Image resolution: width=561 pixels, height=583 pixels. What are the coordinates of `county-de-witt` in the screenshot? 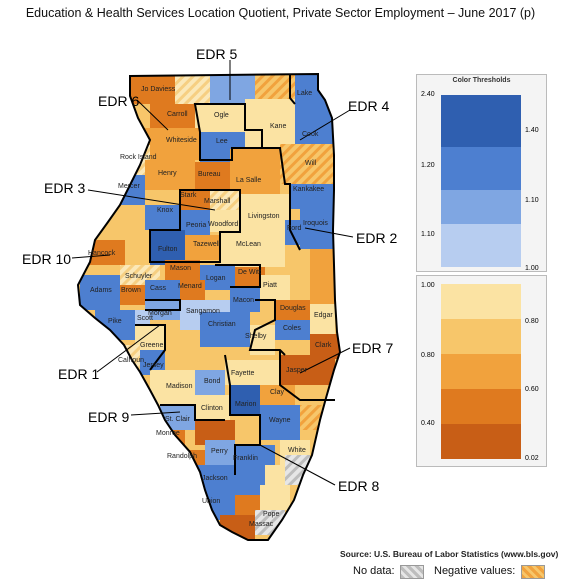 It's located at (250, 277).